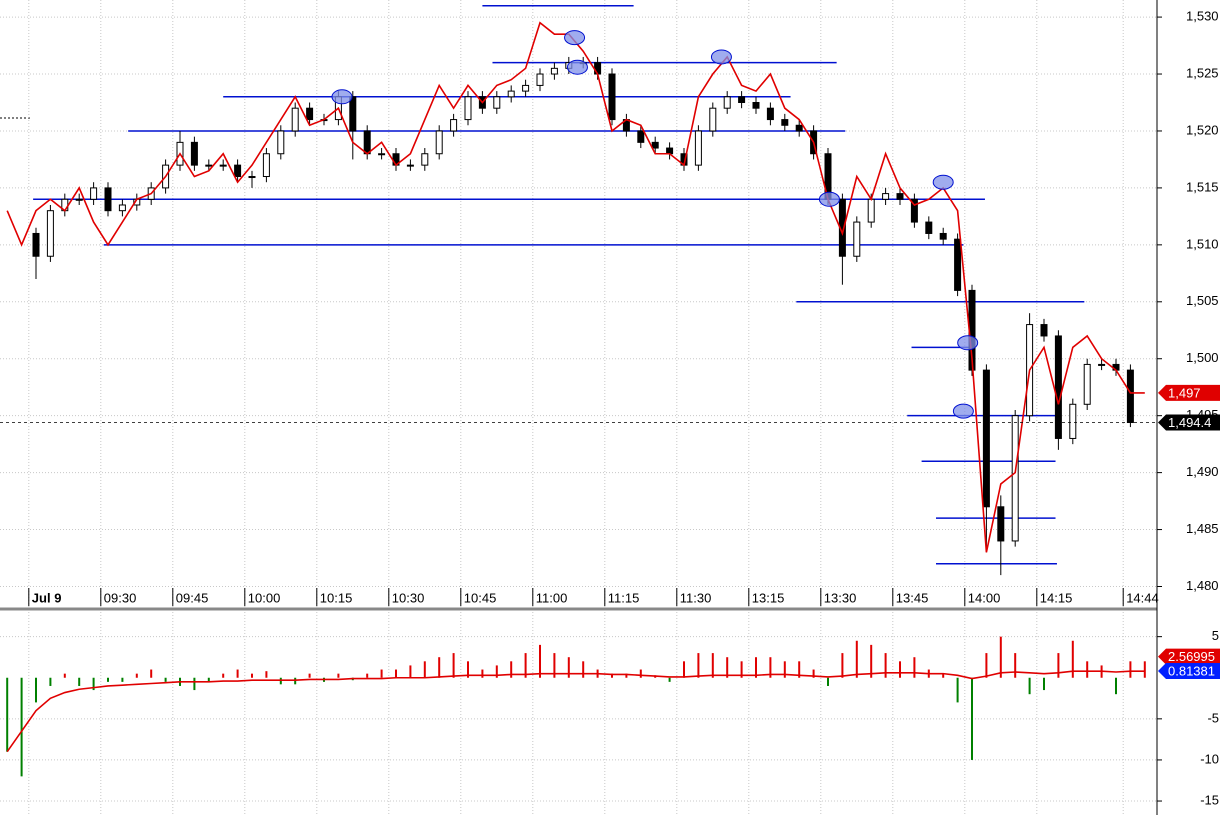  What do you see at coordinates (912, 597) in the screenshot?
I see `x-tick-label: 13:45` at bounding box center [912, 597].